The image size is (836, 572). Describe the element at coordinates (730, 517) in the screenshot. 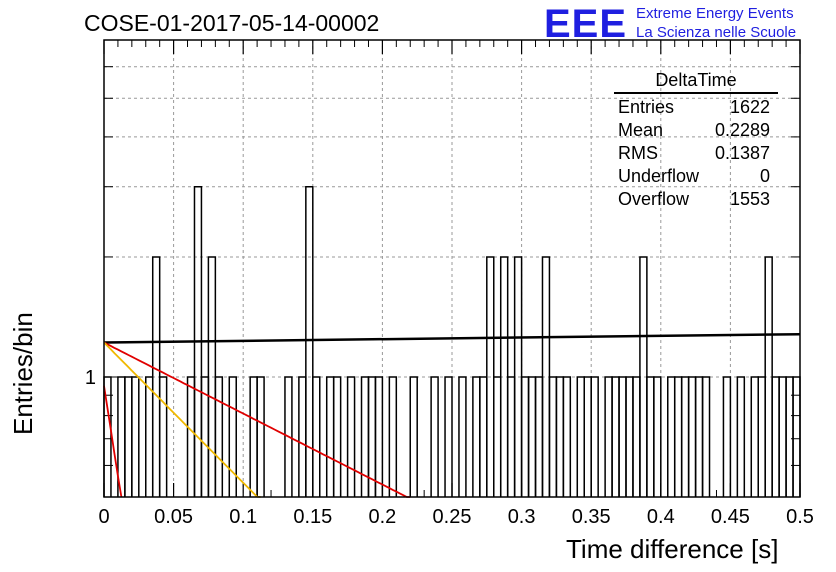

I see `x-tick-label: 0.45` at that location.